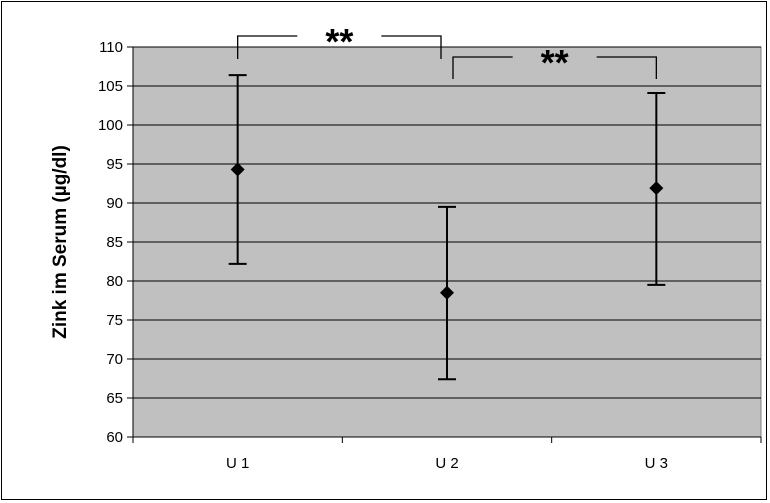 The height and width of the screenshot is (503, 770). I want to click on y-tick-label: 65, so click(114, 398).